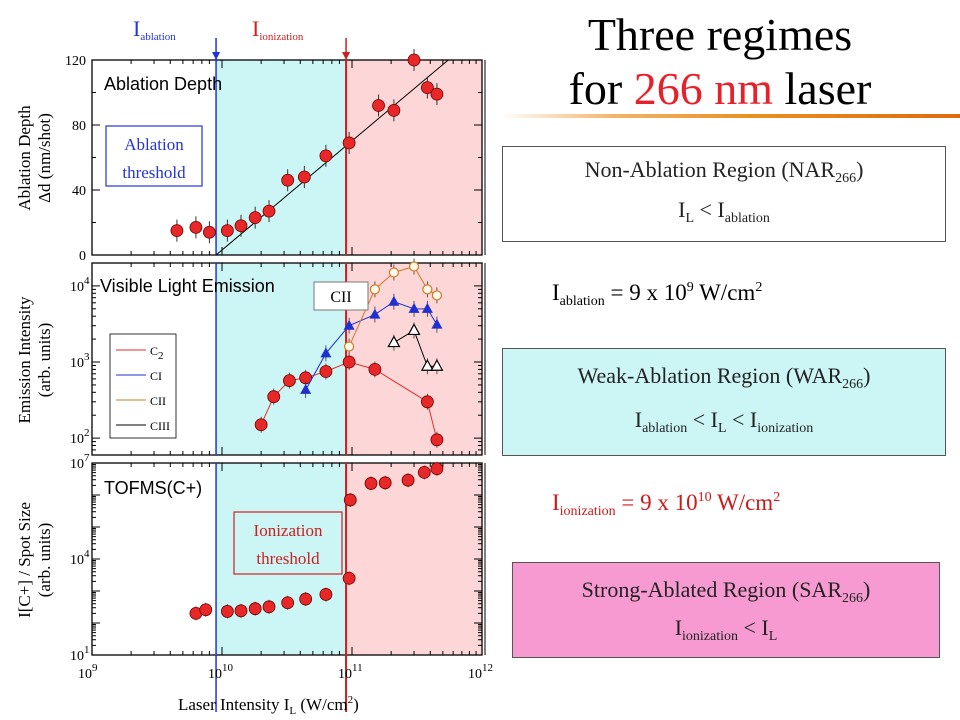 The image size is (960, 720). I want to click on legend-label-1: CI, so click(156, 376).